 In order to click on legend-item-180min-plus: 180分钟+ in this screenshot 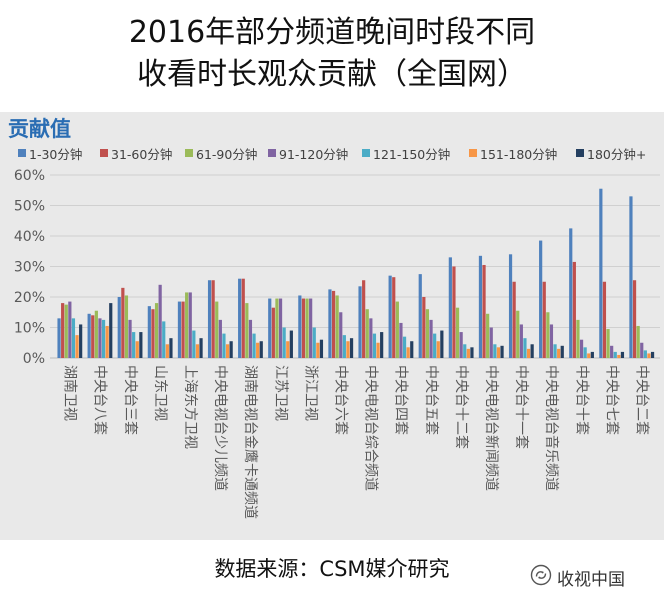, I will do `click(611, 153)`.